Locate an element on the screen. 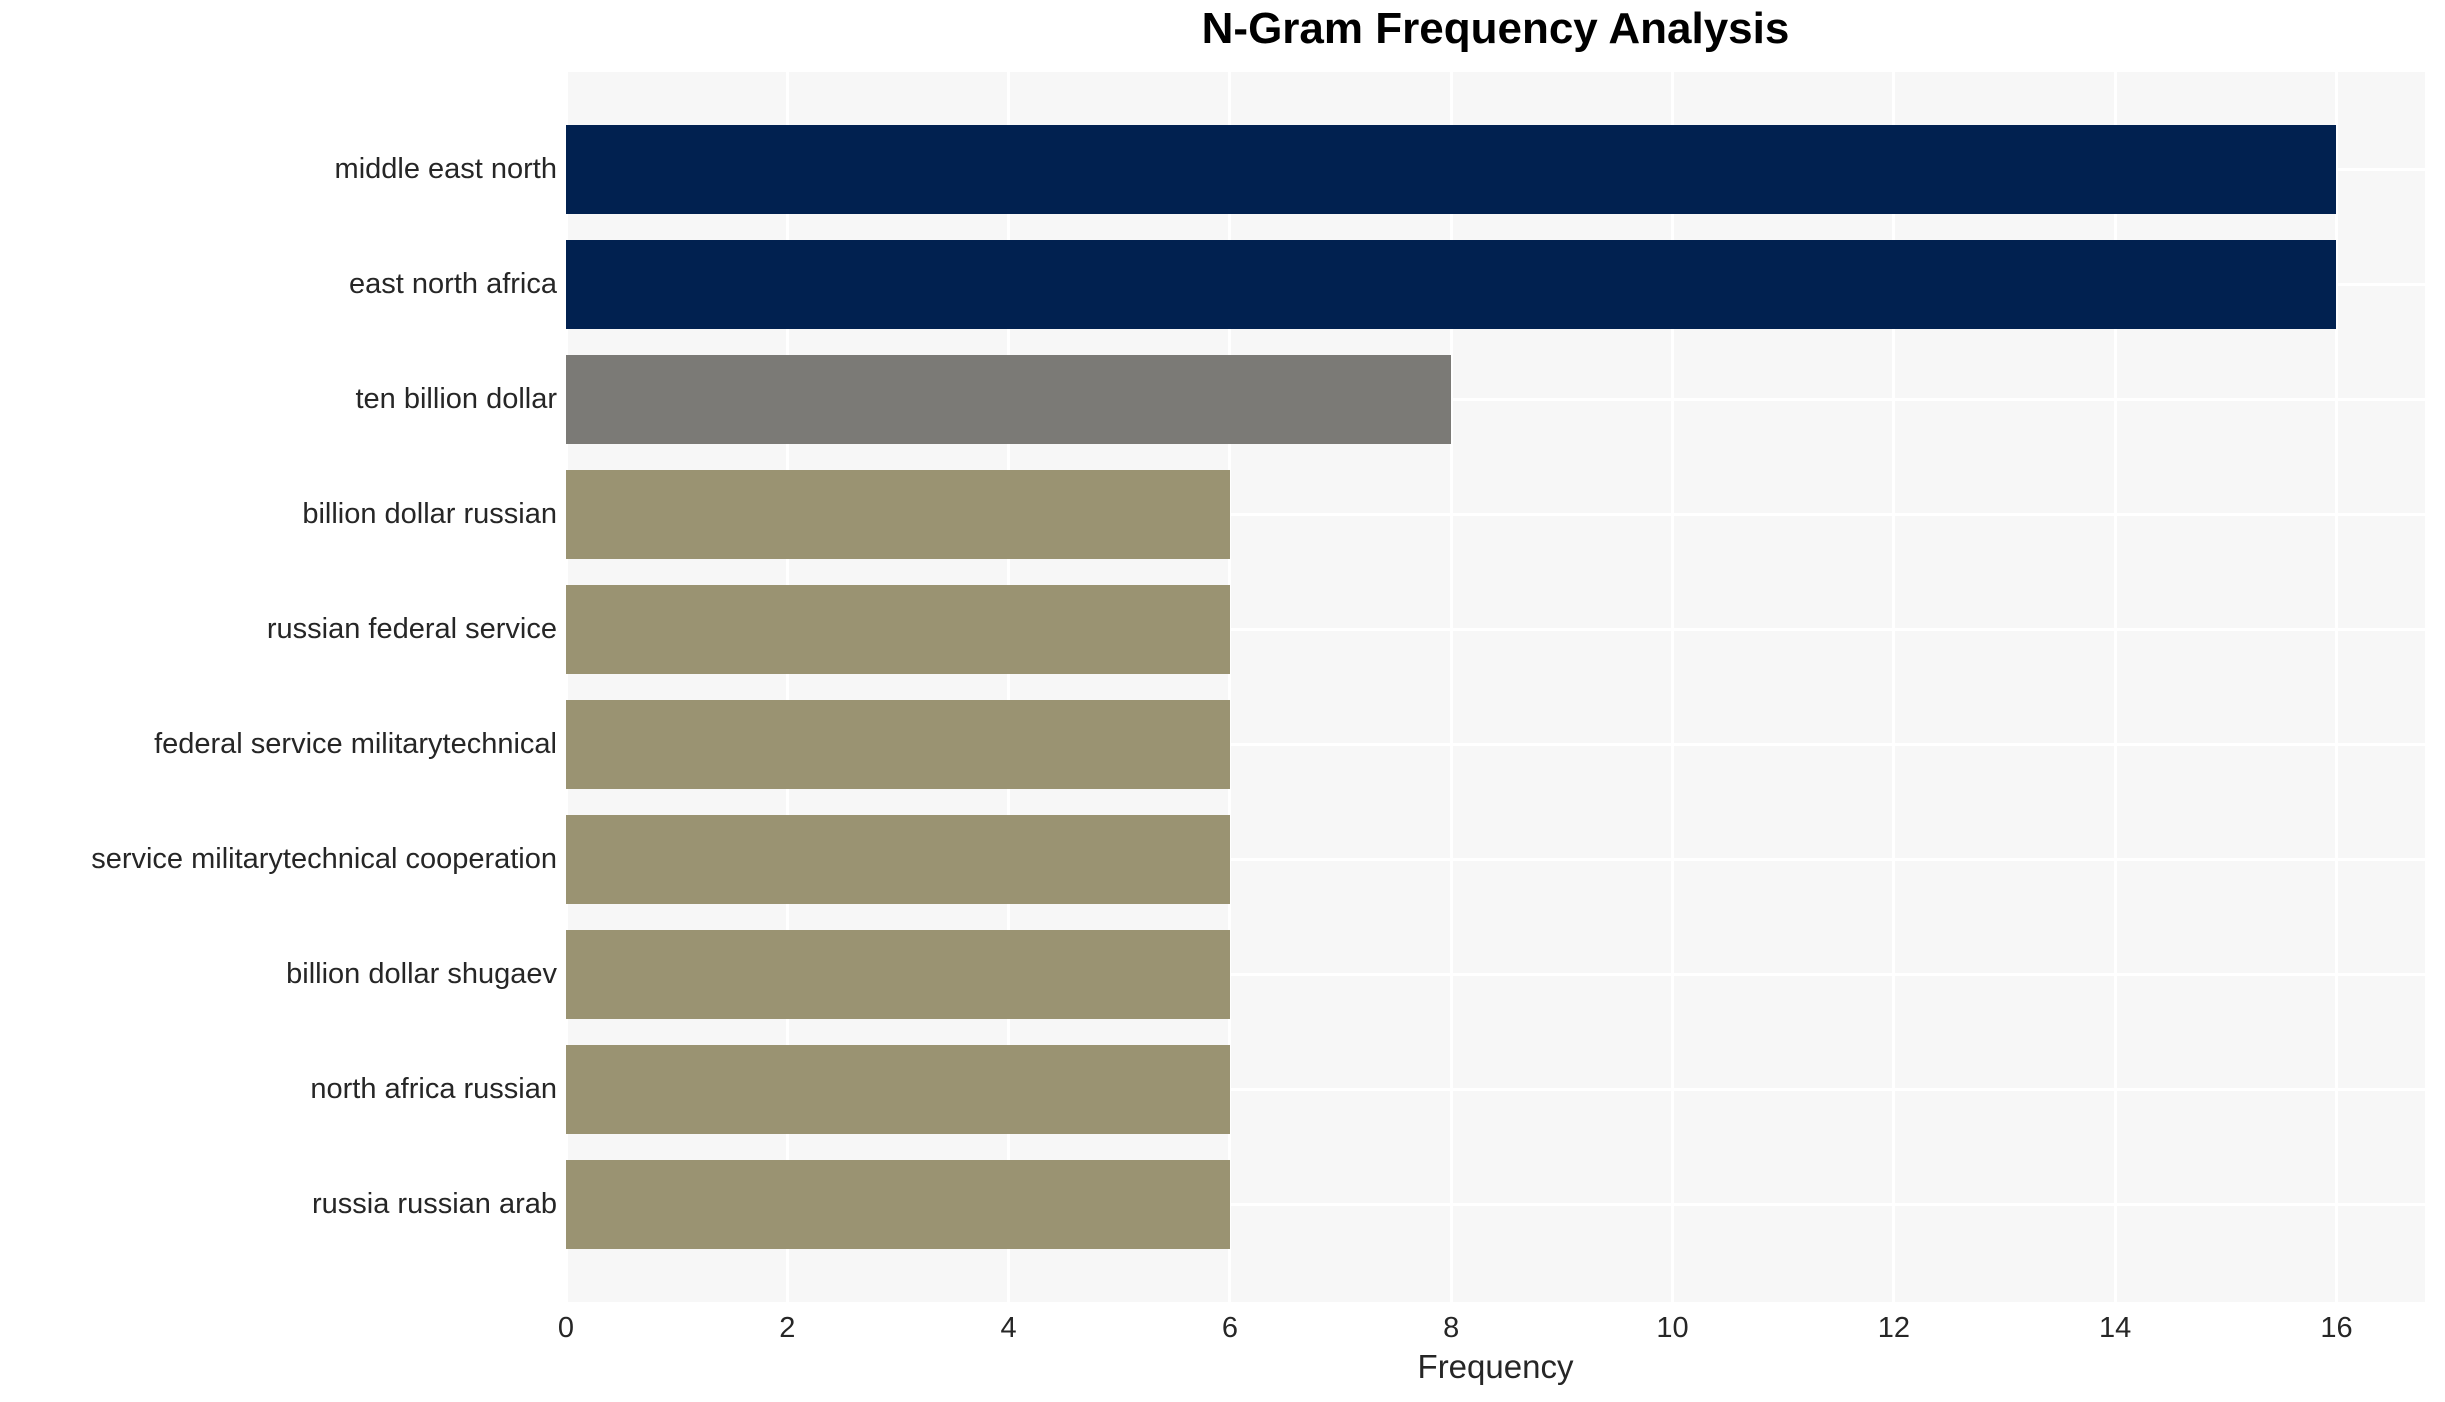 The width and height of the screenshot is (2445, 1402). y-tick-label: federal service militarytechnical is located at coordinates (355, 744).